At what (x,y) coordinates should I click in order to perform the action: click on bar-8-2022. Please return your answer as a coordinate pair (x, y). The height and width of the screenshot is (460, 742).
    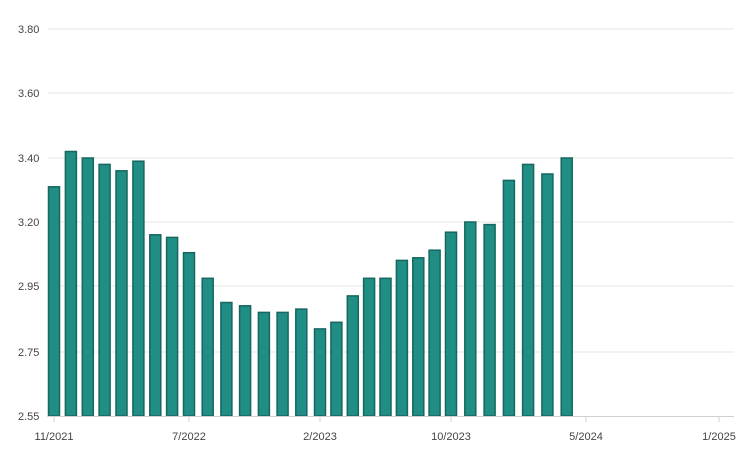
    Looking at the image, I should click on (207, 347).